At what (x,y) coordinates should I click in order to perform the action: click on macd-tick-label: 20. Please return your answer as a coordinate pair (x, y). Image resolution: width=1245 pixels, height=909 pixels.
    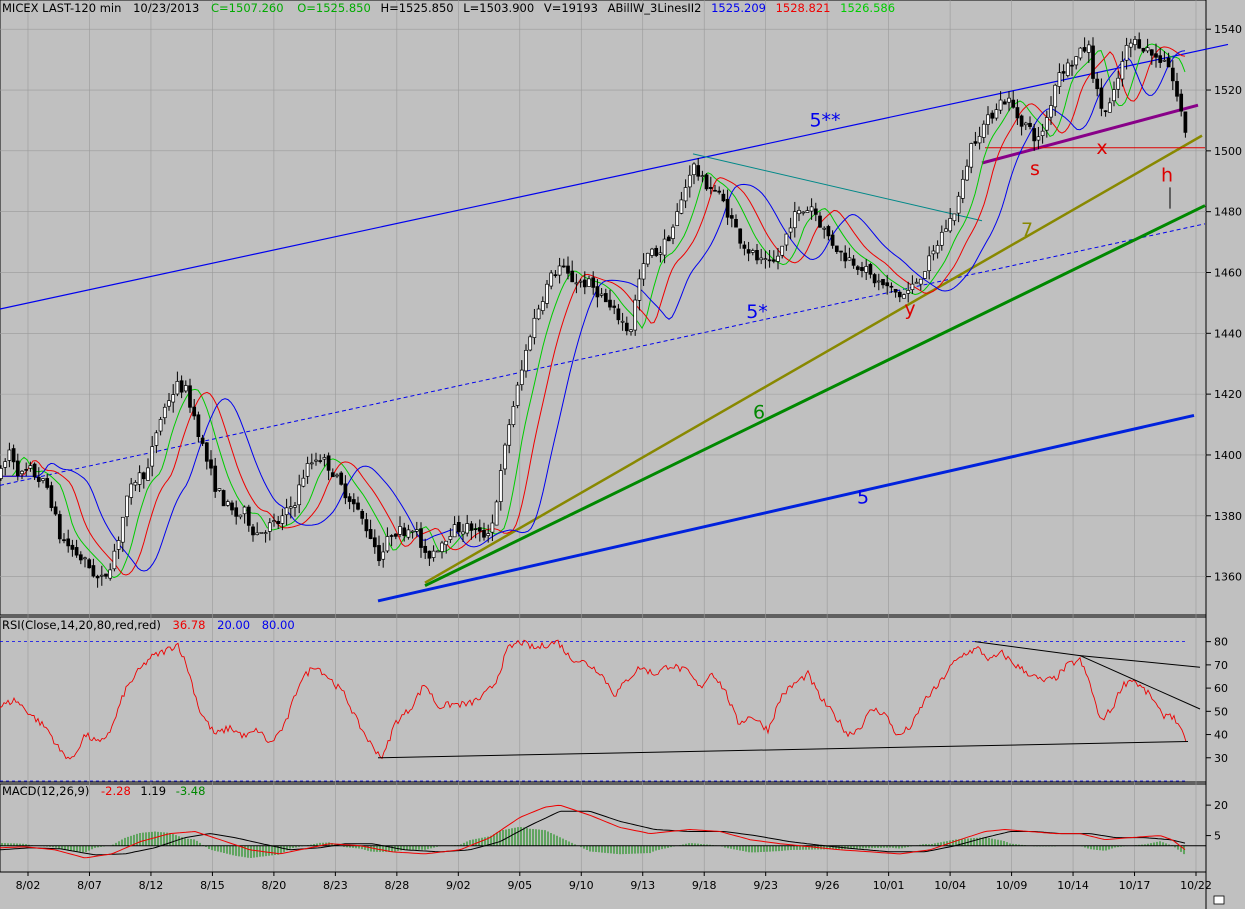
    Looking at the image, I should click on (1221, 805).